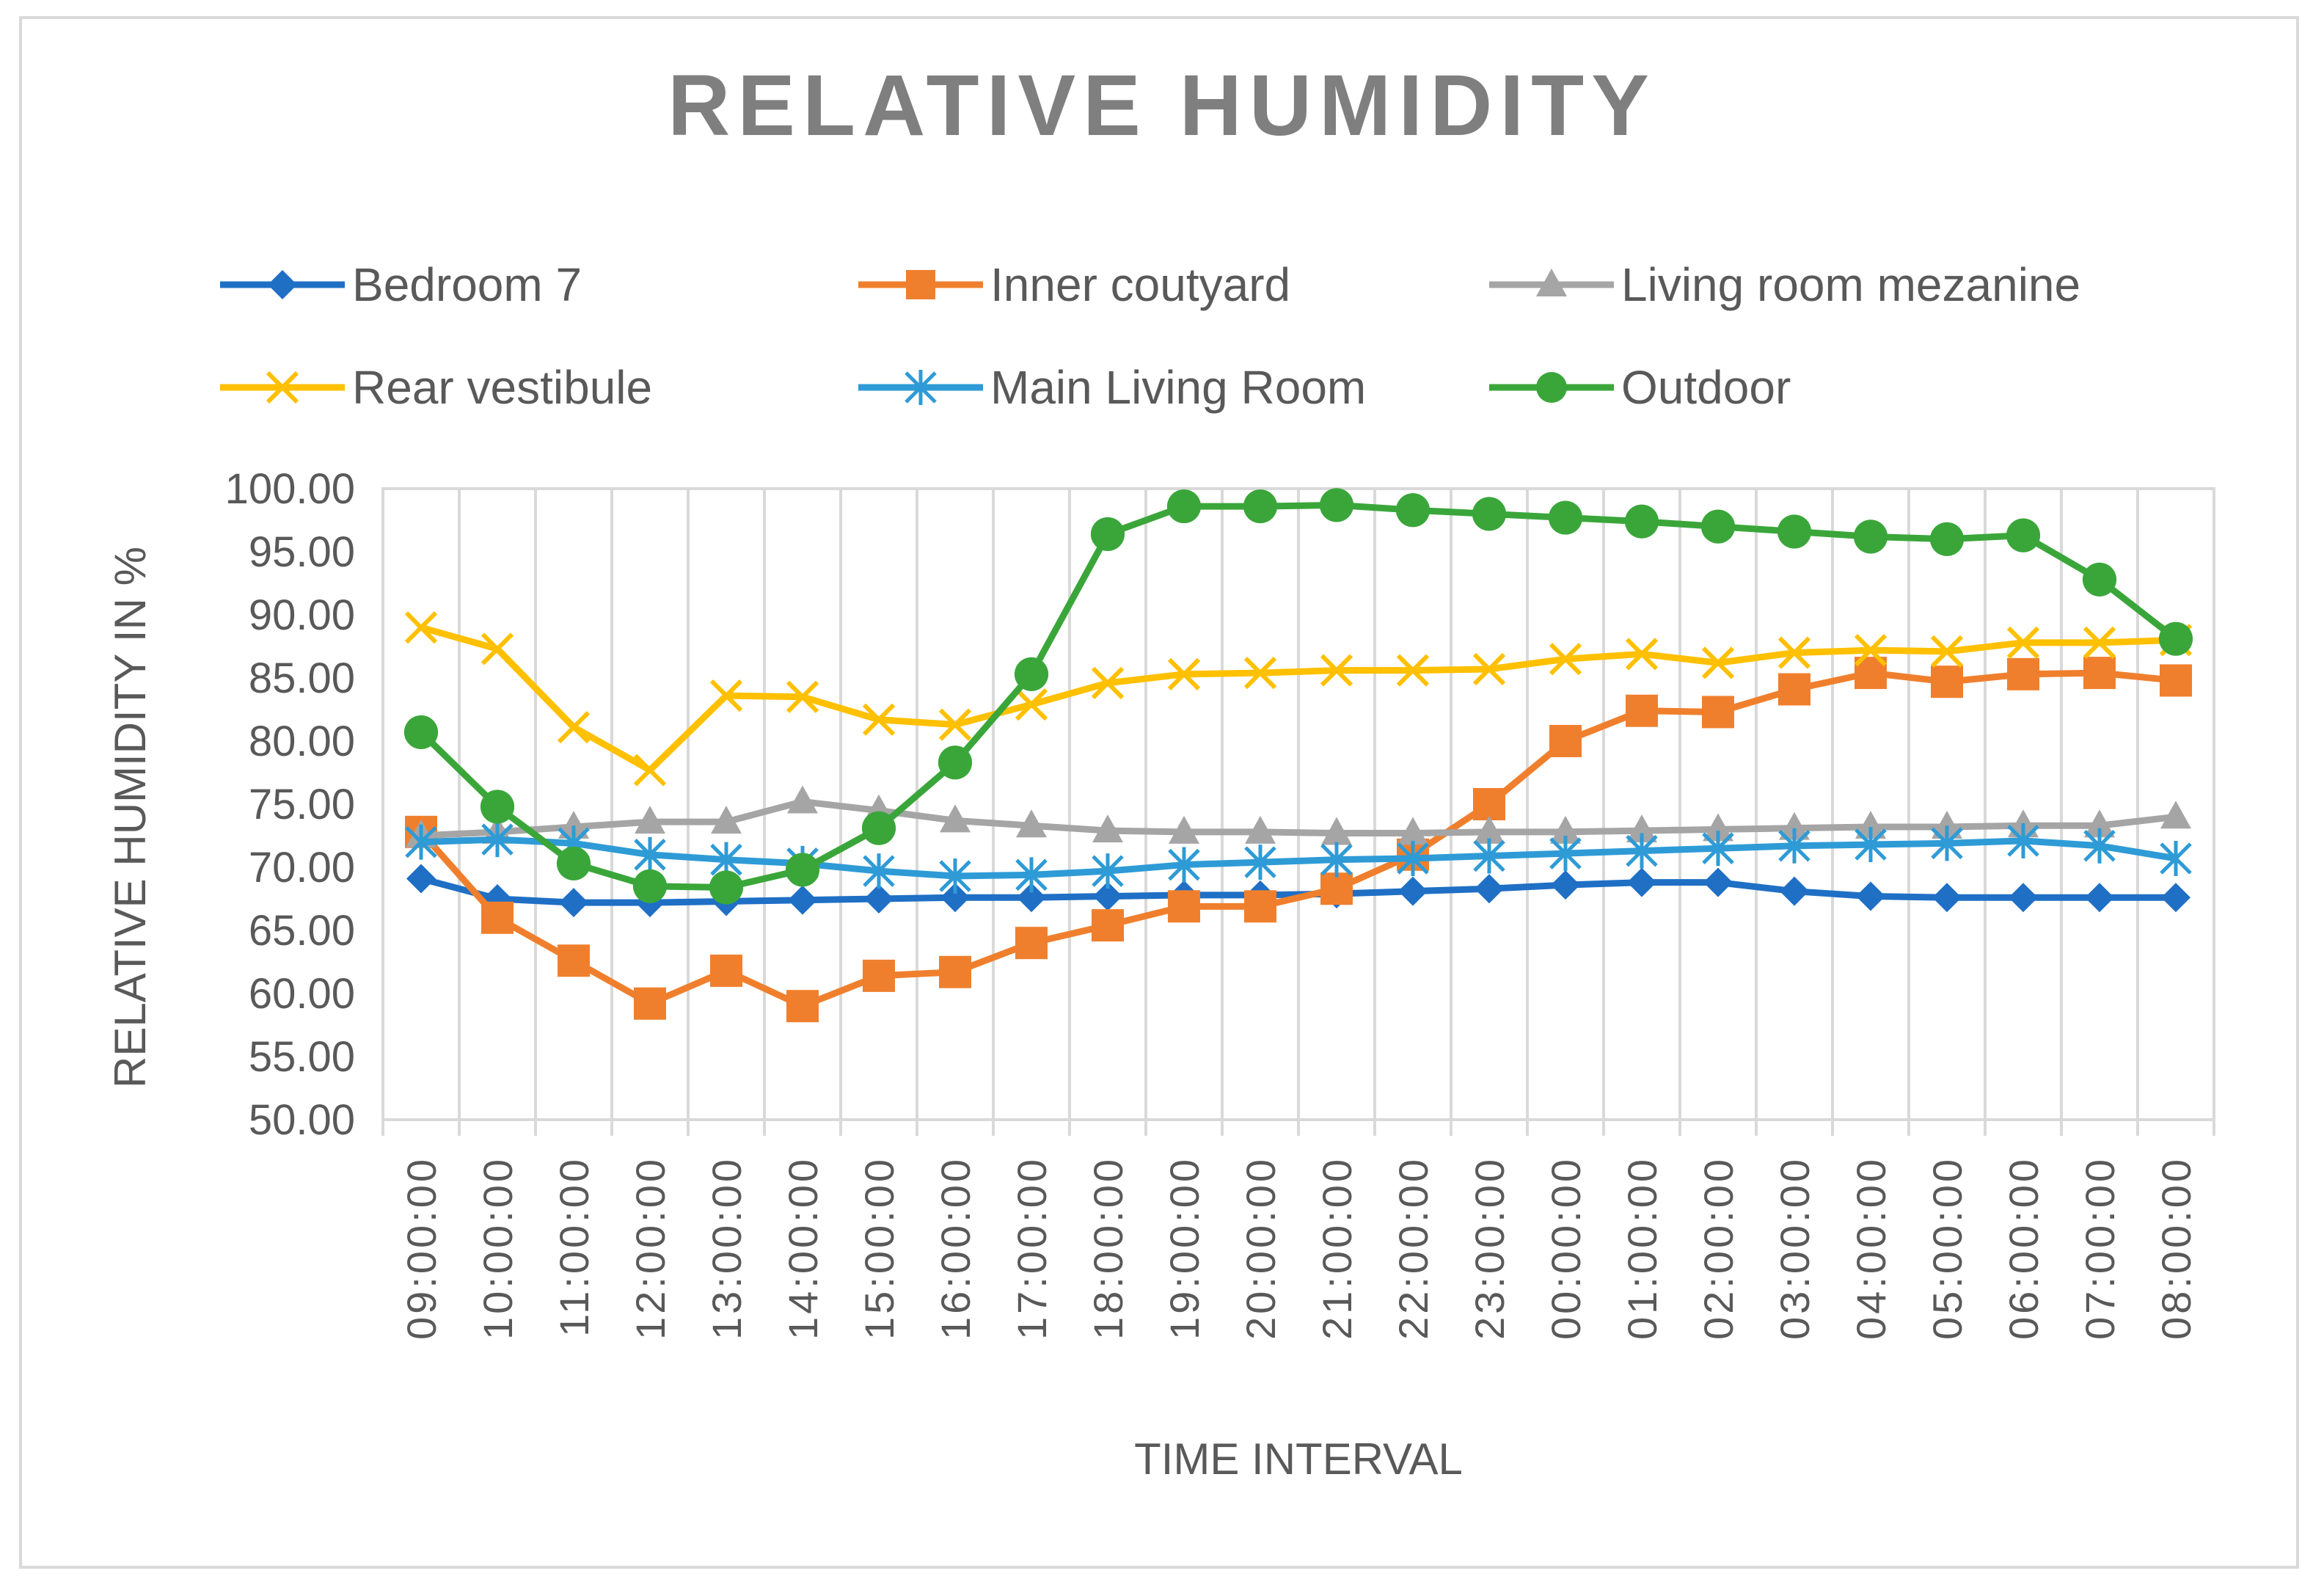  I want to click on y-tick-label: 50.00, so click(302, 1120).